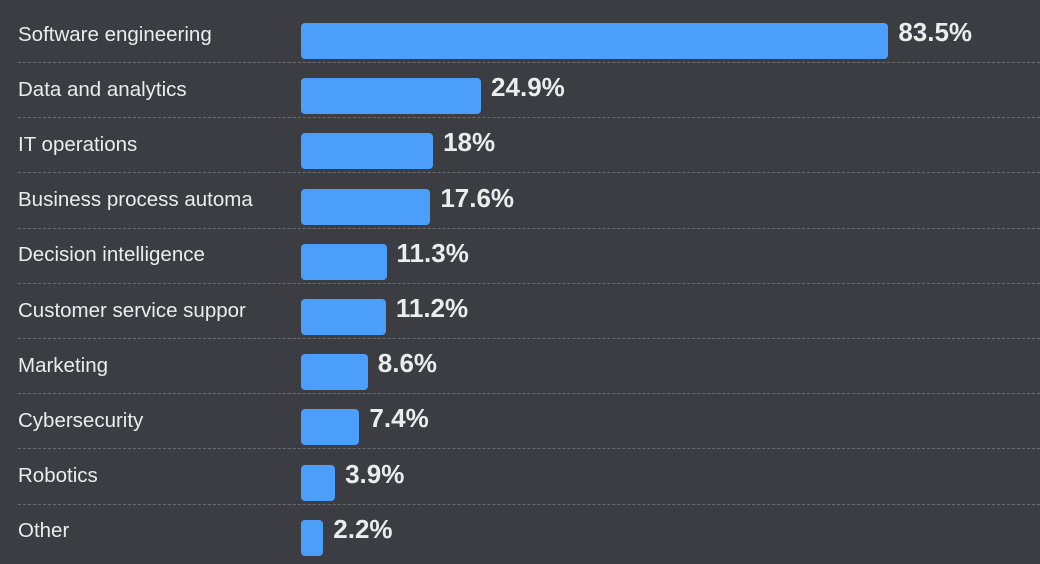 Image resolution: width=1040 pixels, height=564 pixels. Describe the element at coordinates (529, 145) in the screenshot. I see `chart-row: IT operations 18%` at that location.